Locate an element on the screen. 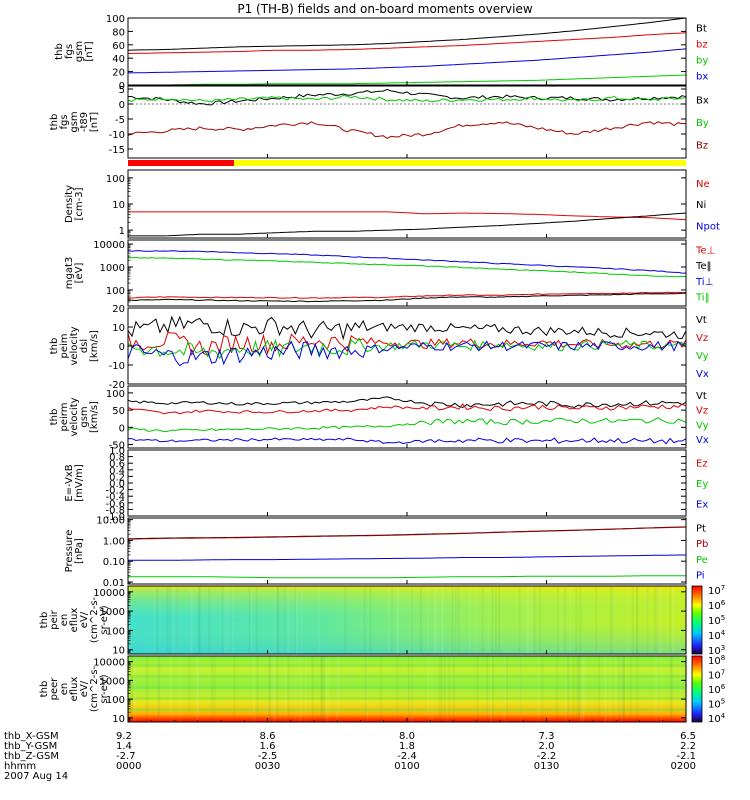 This screenshot has height=800, width=750. x-row-label: thb_X-GSM is located at coordinates (31, 736).